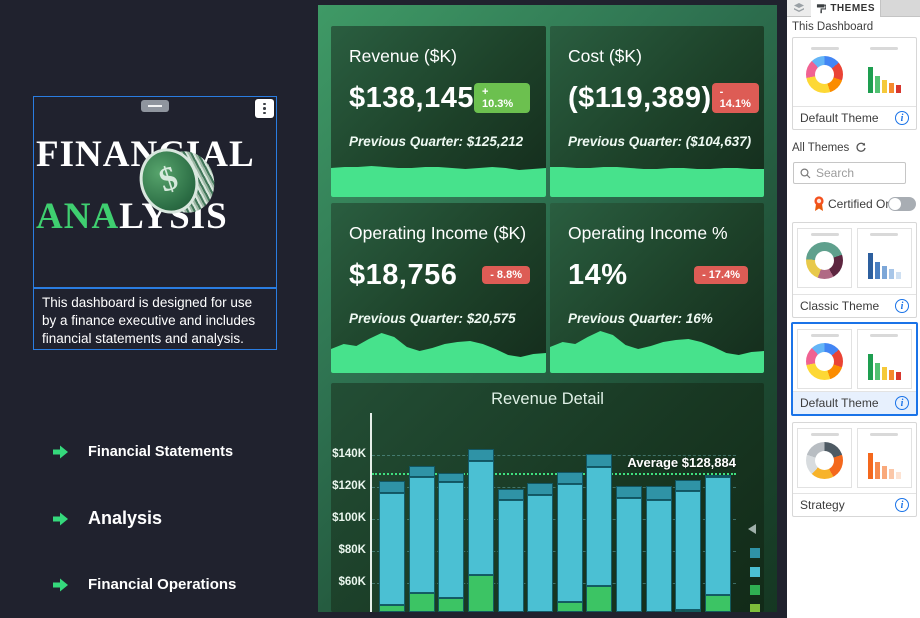 The height and width of the screenshot is (618, 920). I want to click on sidebar-item-analysis: Analysis, so click(107, 518).